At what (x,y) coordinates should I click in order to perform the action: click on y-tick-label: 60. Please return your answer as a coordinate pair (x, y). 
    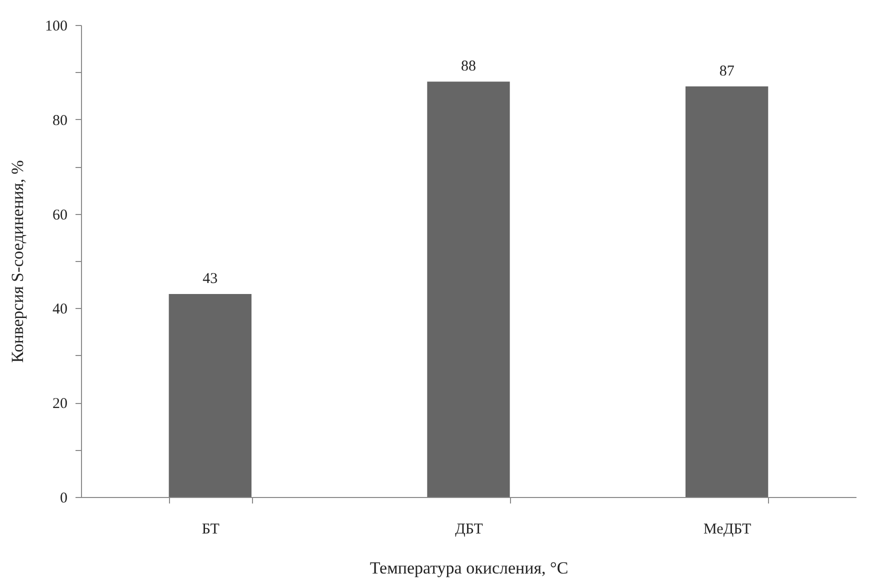
    Looking at the image, I should click on (60, 215).